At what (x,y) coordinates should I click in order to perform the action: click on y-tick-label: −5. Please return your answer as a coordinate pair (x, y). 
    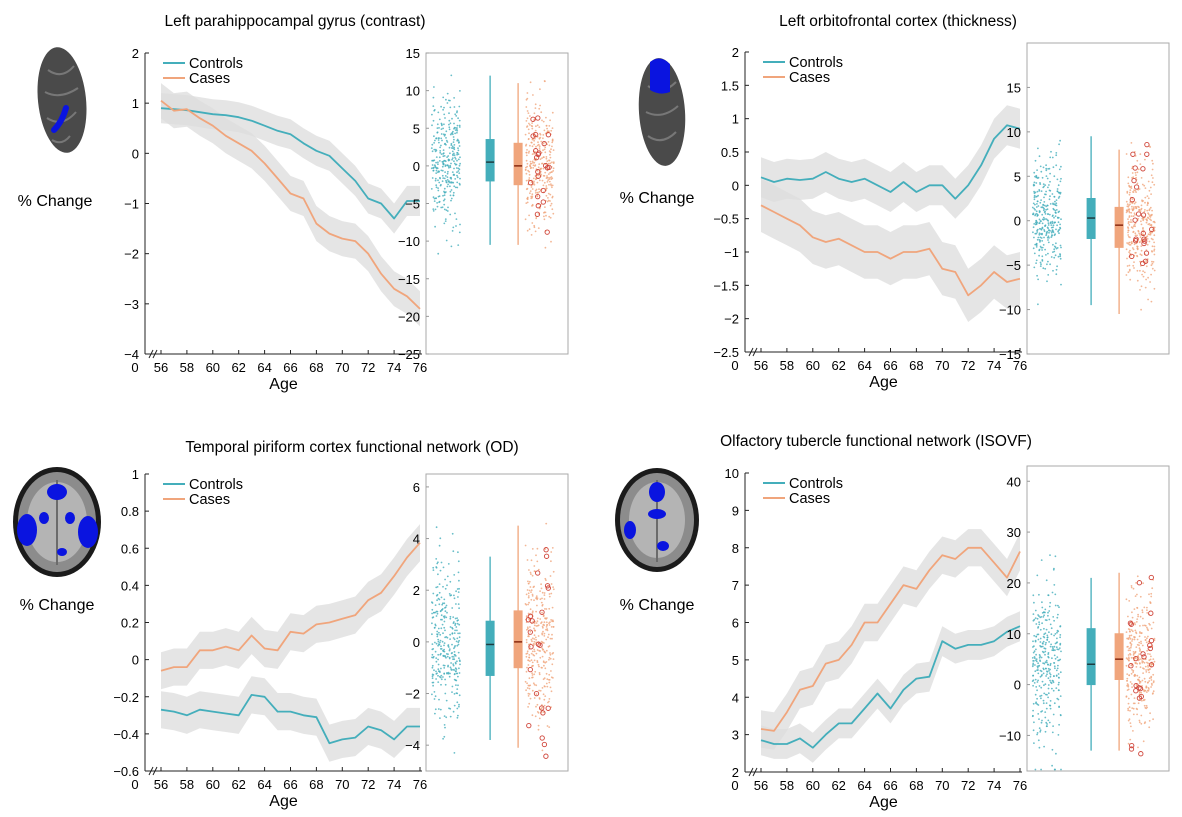
    Looking at the image, I should click on (1013, 265).